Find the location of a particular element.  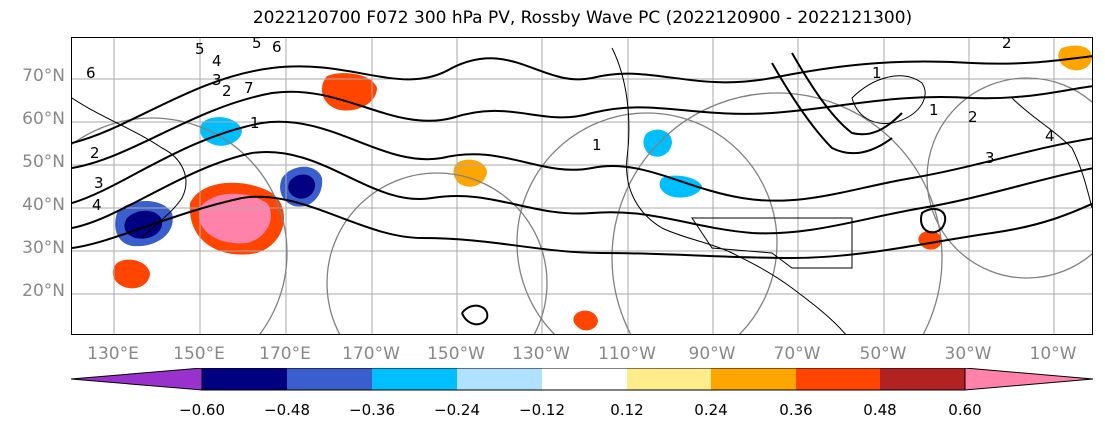

lat-label-70n: 70°N is located at coordinates (43, 76).